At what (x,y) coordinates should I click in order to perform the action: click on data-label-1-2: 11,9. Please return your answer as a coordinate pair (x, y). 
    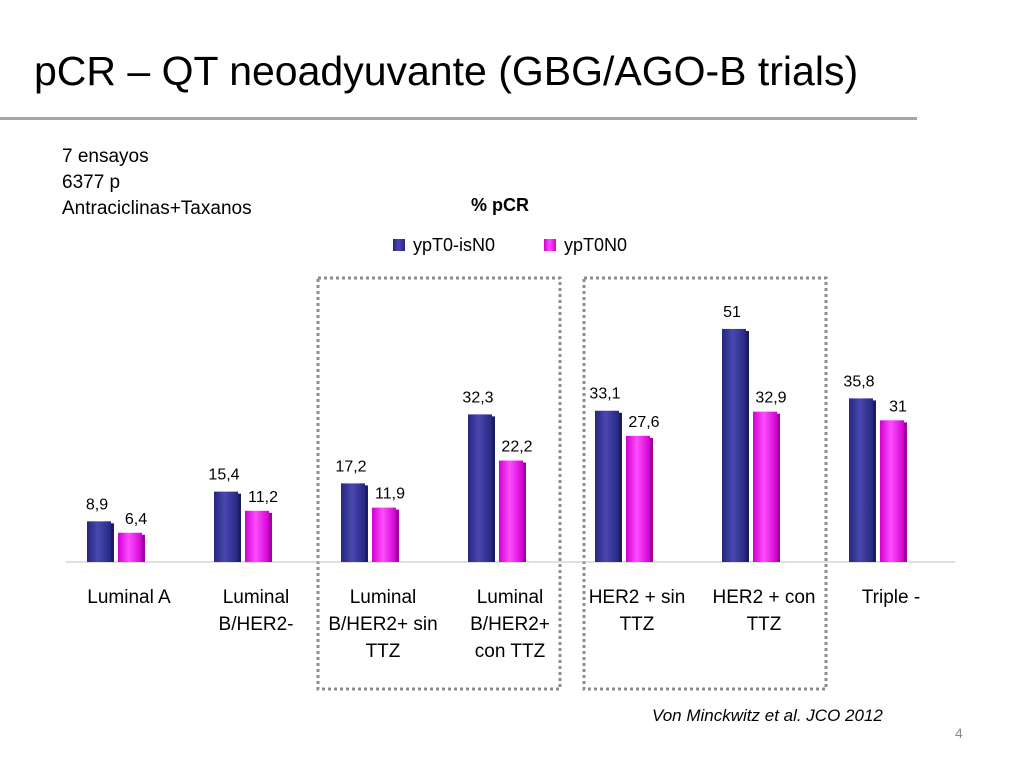
    Looking at the image, I should click on (390, 494).